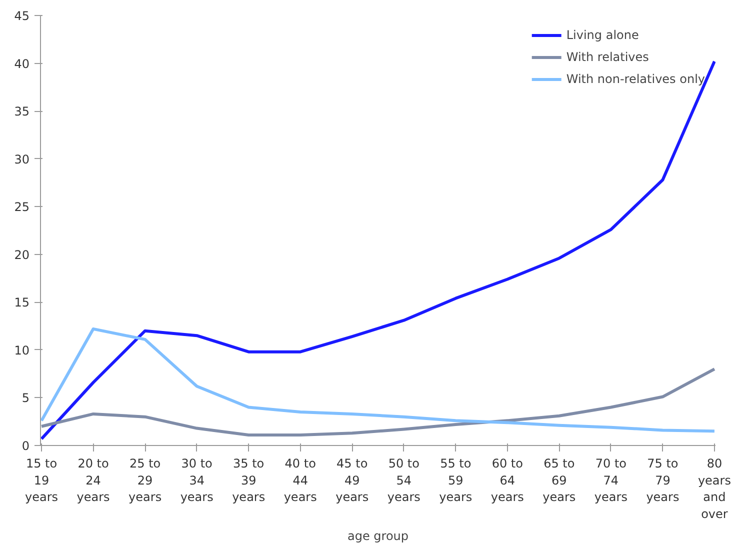  What do you see at coordinates (300, 480) in the screenshot?
I see `x-tick-label: 40 to 44 years` at bounding box center [300, 480].